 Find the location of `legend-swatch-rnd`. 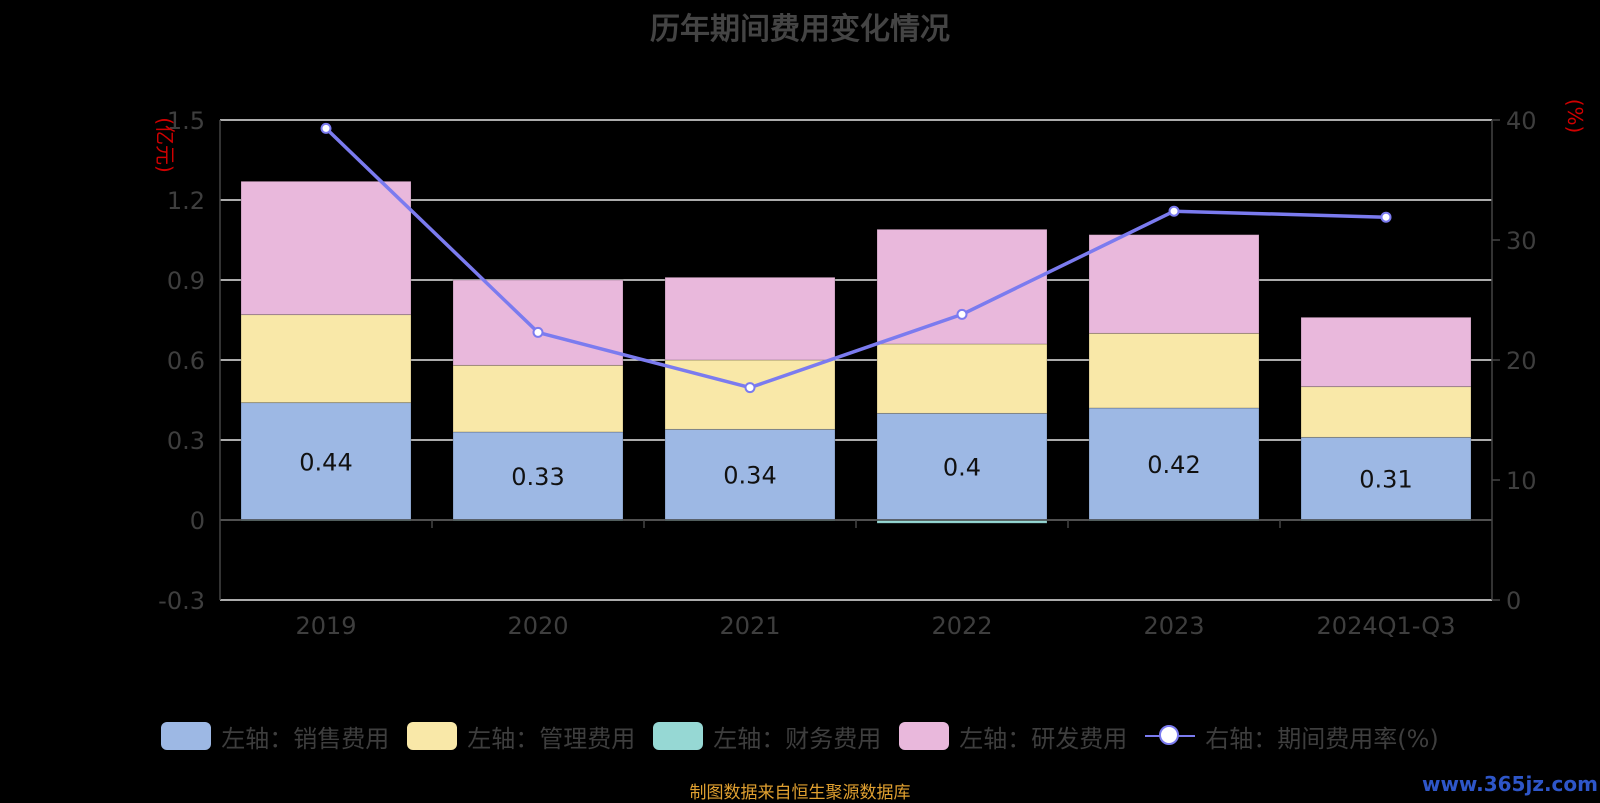

legend-swatch-rnd is located at coordinates (924, 736).